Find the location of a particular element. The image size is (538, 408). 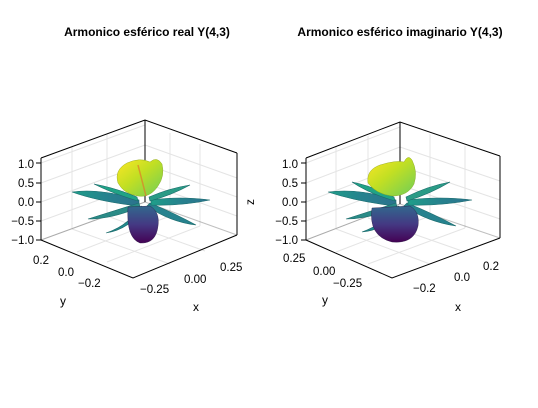

chart-real-title: Armonico esférico real Y(4,3) is located at coordinates (147, 32).